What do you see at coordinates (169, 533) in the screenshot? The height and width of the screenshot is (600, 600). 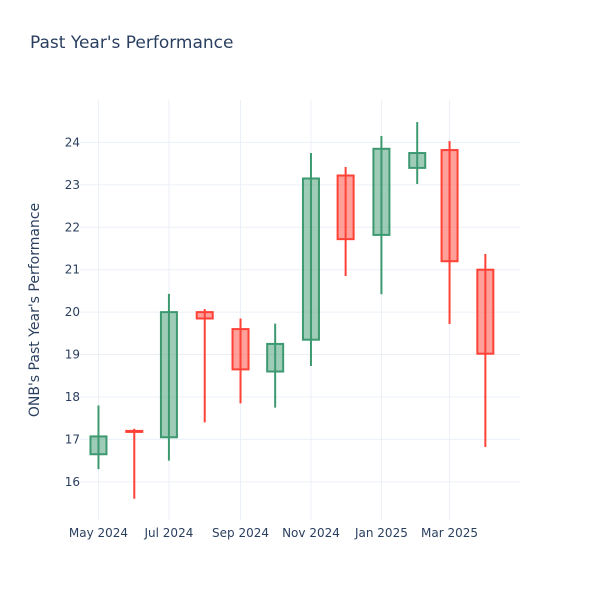 I see `x-tick-label: Jul 2024` at bounding box center [169, 533].